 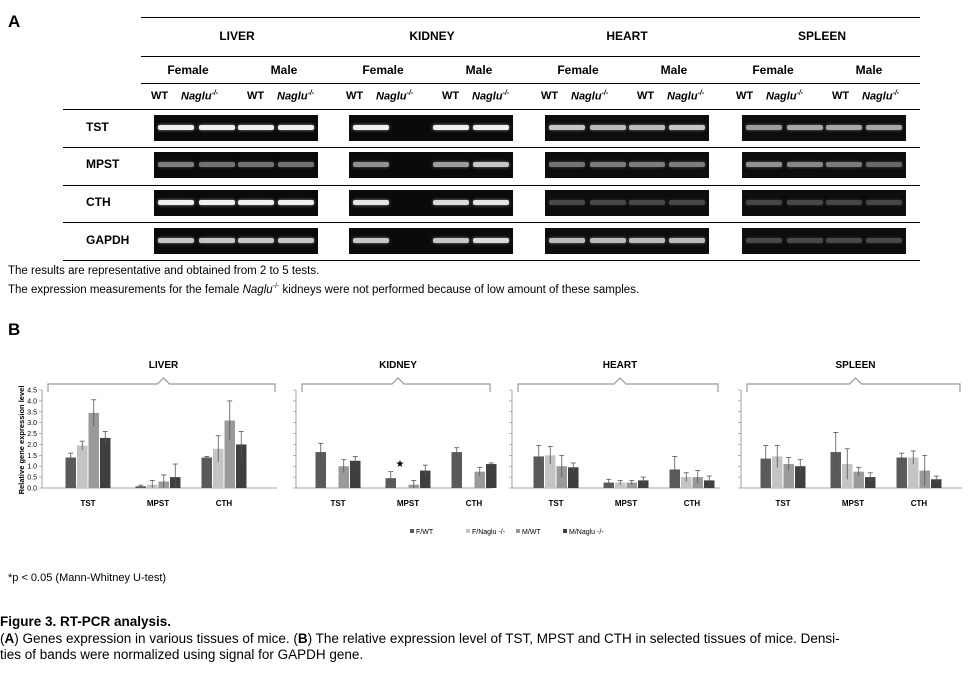 I want to click on gel-image-liver-cth, so click(x=236, y=203).